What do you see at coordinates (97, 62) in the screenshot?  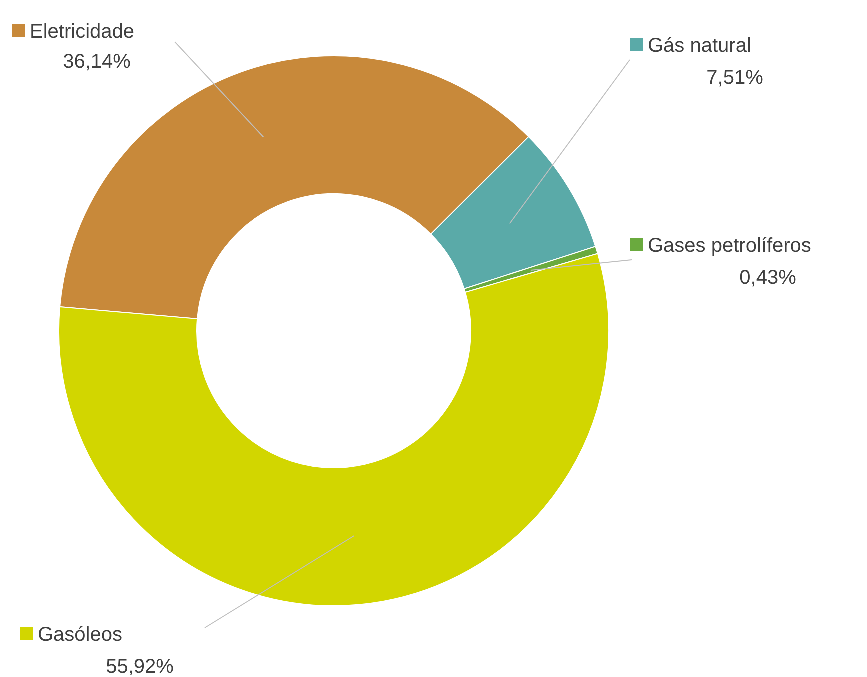 I see `data-label: 36,14%` at bounding box center [97, 62].